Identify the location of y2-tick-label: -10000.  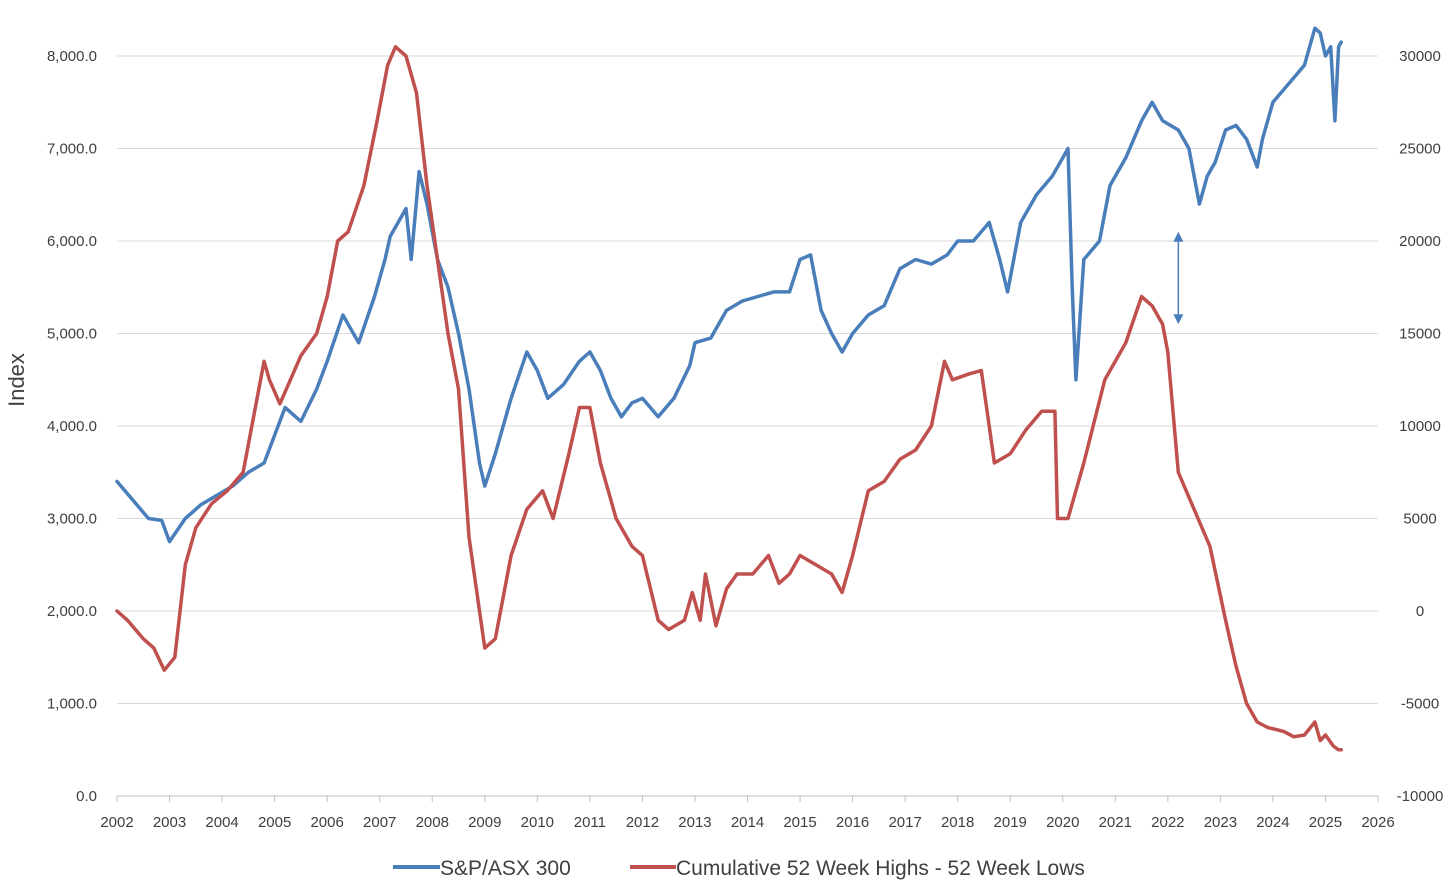
(1420, 796).